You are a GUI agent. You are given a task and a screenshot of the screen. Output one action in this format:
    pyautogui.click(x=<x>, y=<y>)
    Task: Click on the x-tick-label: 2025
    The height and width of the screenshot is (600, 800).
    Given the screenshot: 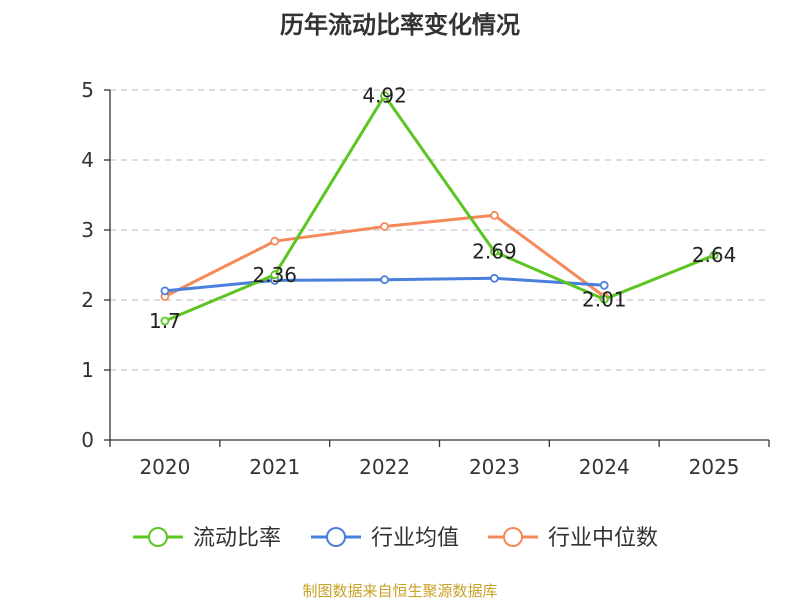 What is the action you would take?
    pyautogui.click(x=714, y=467)
    